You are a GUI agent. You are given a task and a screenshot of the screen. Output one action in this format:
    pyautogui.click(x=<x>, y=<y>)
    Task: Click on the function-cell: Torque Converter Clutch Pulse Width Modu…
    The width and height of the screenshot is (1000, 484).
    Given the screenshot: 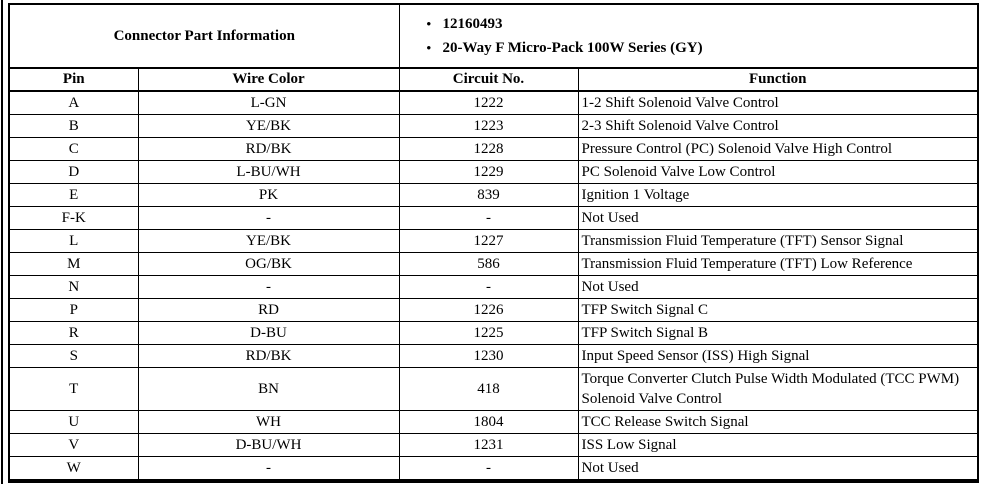 What is the action you would take?
    pyautogui.click(x=778, y=389)
    